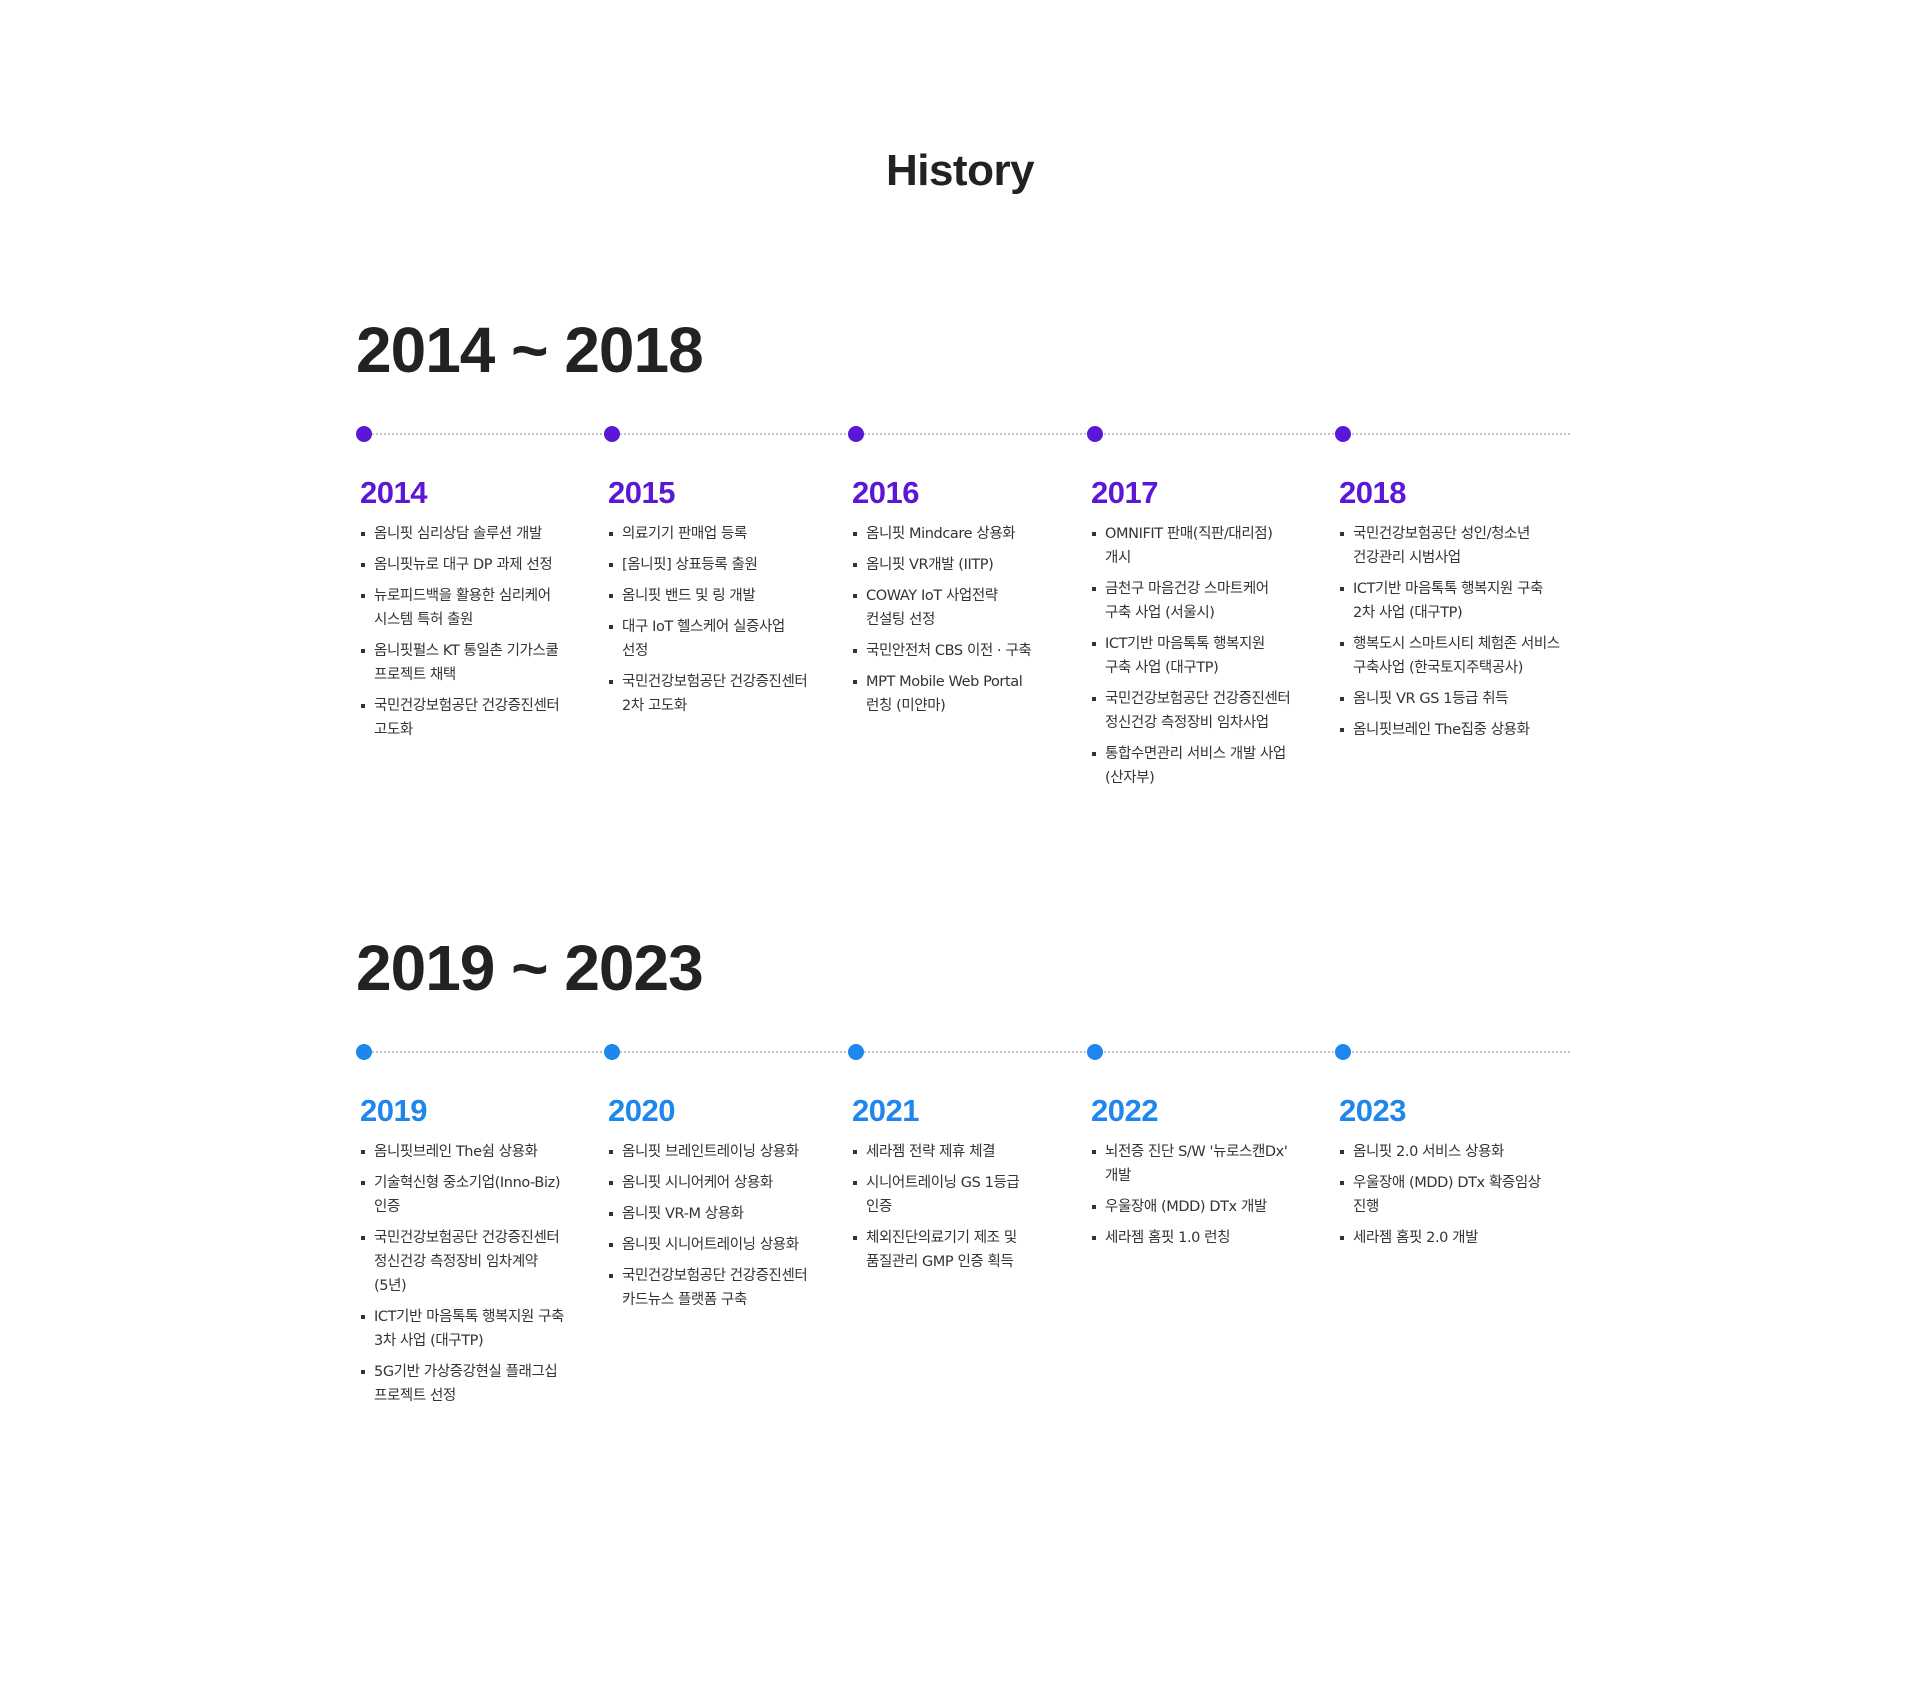 The image size is (1920, 1700). I want to click on history-item-text: 국민안전처 CBS 이전 · 구축, so click(949, 651).